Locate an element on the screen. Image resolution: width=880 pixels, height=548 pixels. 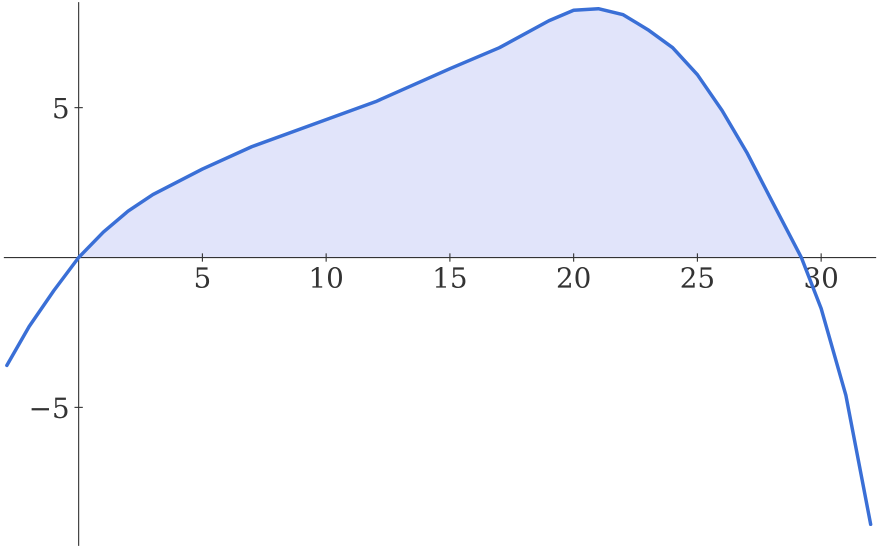
x-tick-label: 5 is located at coordinates (203, 277).